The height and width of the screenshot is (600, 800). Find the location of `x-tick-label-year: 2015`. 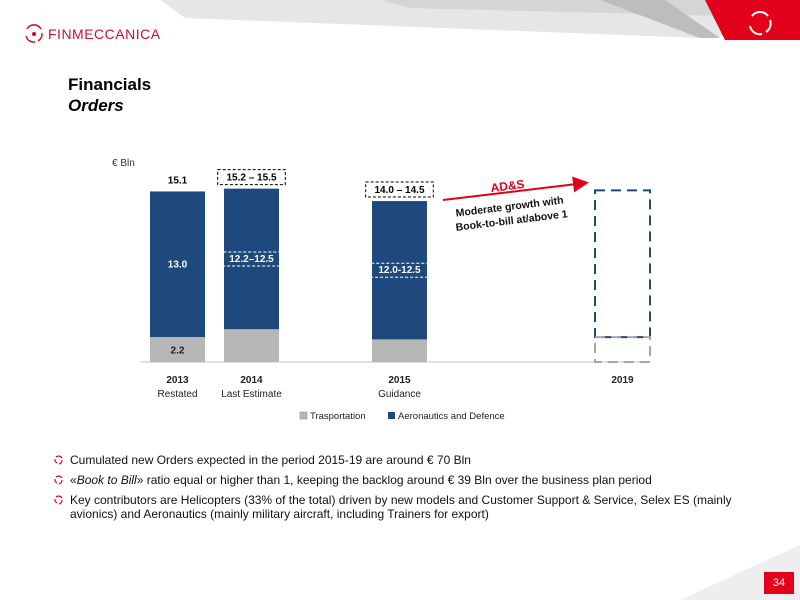

x-tick-label-year: 2015 is located at coordinates (399, 380).